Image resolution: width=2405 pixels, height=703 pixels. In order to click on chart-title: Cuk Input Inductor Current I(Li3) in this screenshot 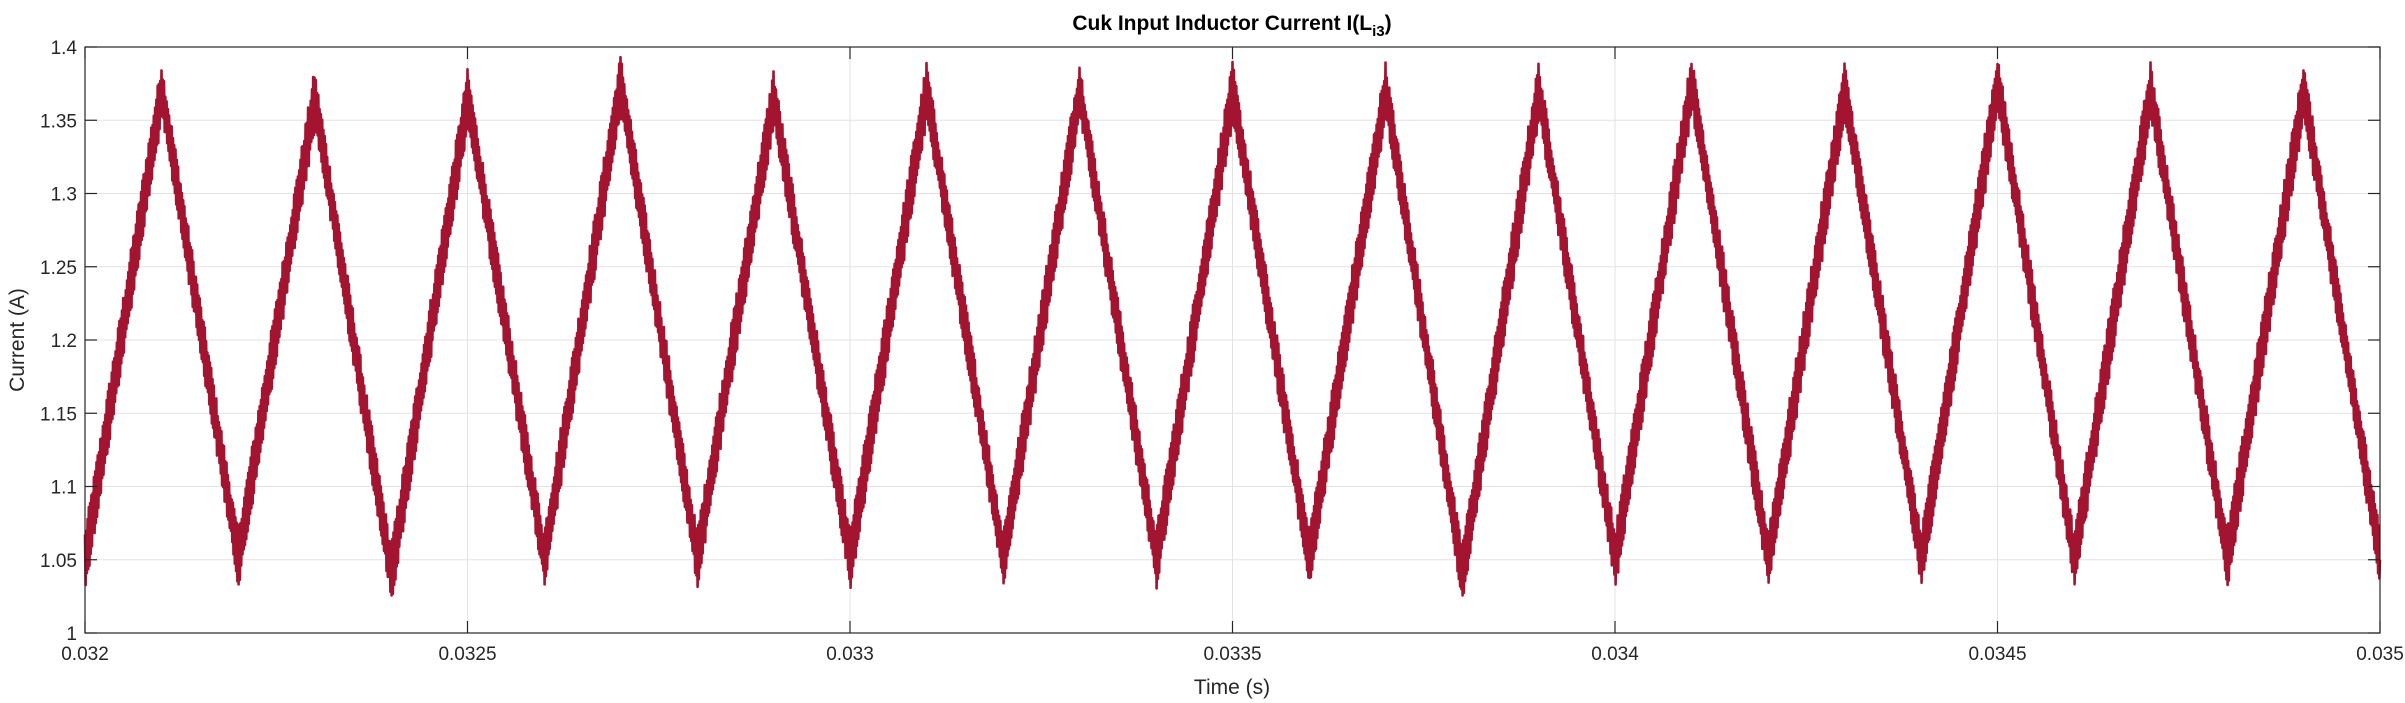, I will do `click(1231, 26)`.